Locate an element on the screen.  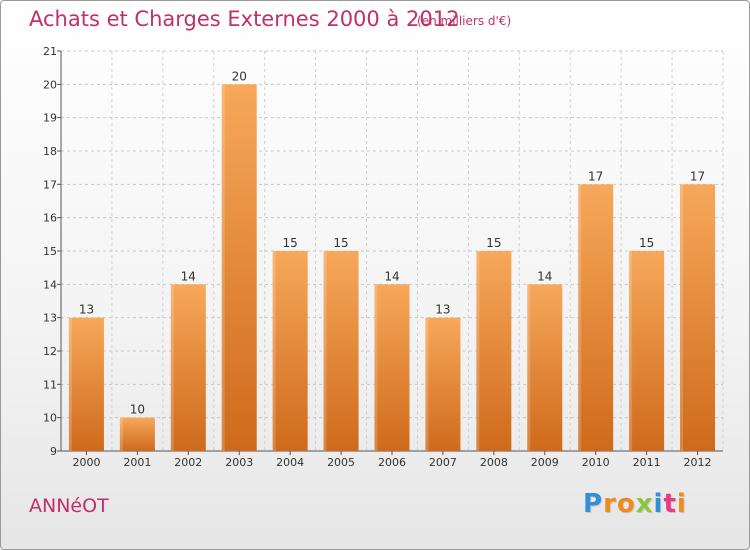
y-tick-label: 15 is located at coordinates (50, 251).